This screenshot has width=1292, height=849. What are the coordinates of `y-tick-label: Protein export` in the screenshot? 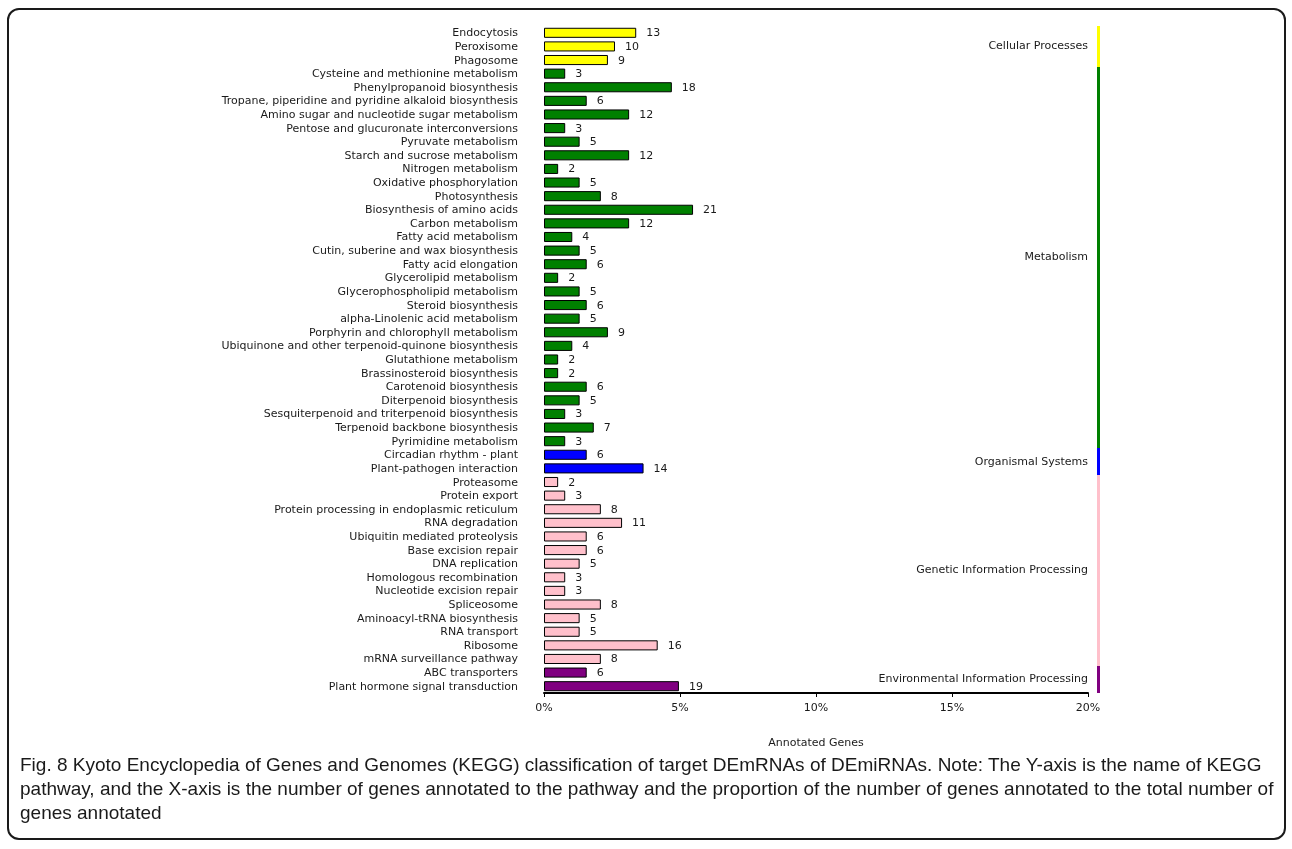 It's located at (479, 496).